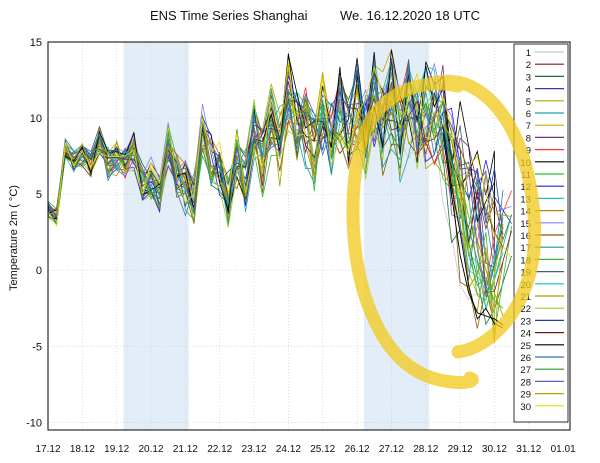 The width and height of the screenshot is (600, 463). What do you see at coordinates (525, 358) in the screenshot?
I see `legend-label-26: 26` at bounding box center [525, 358].